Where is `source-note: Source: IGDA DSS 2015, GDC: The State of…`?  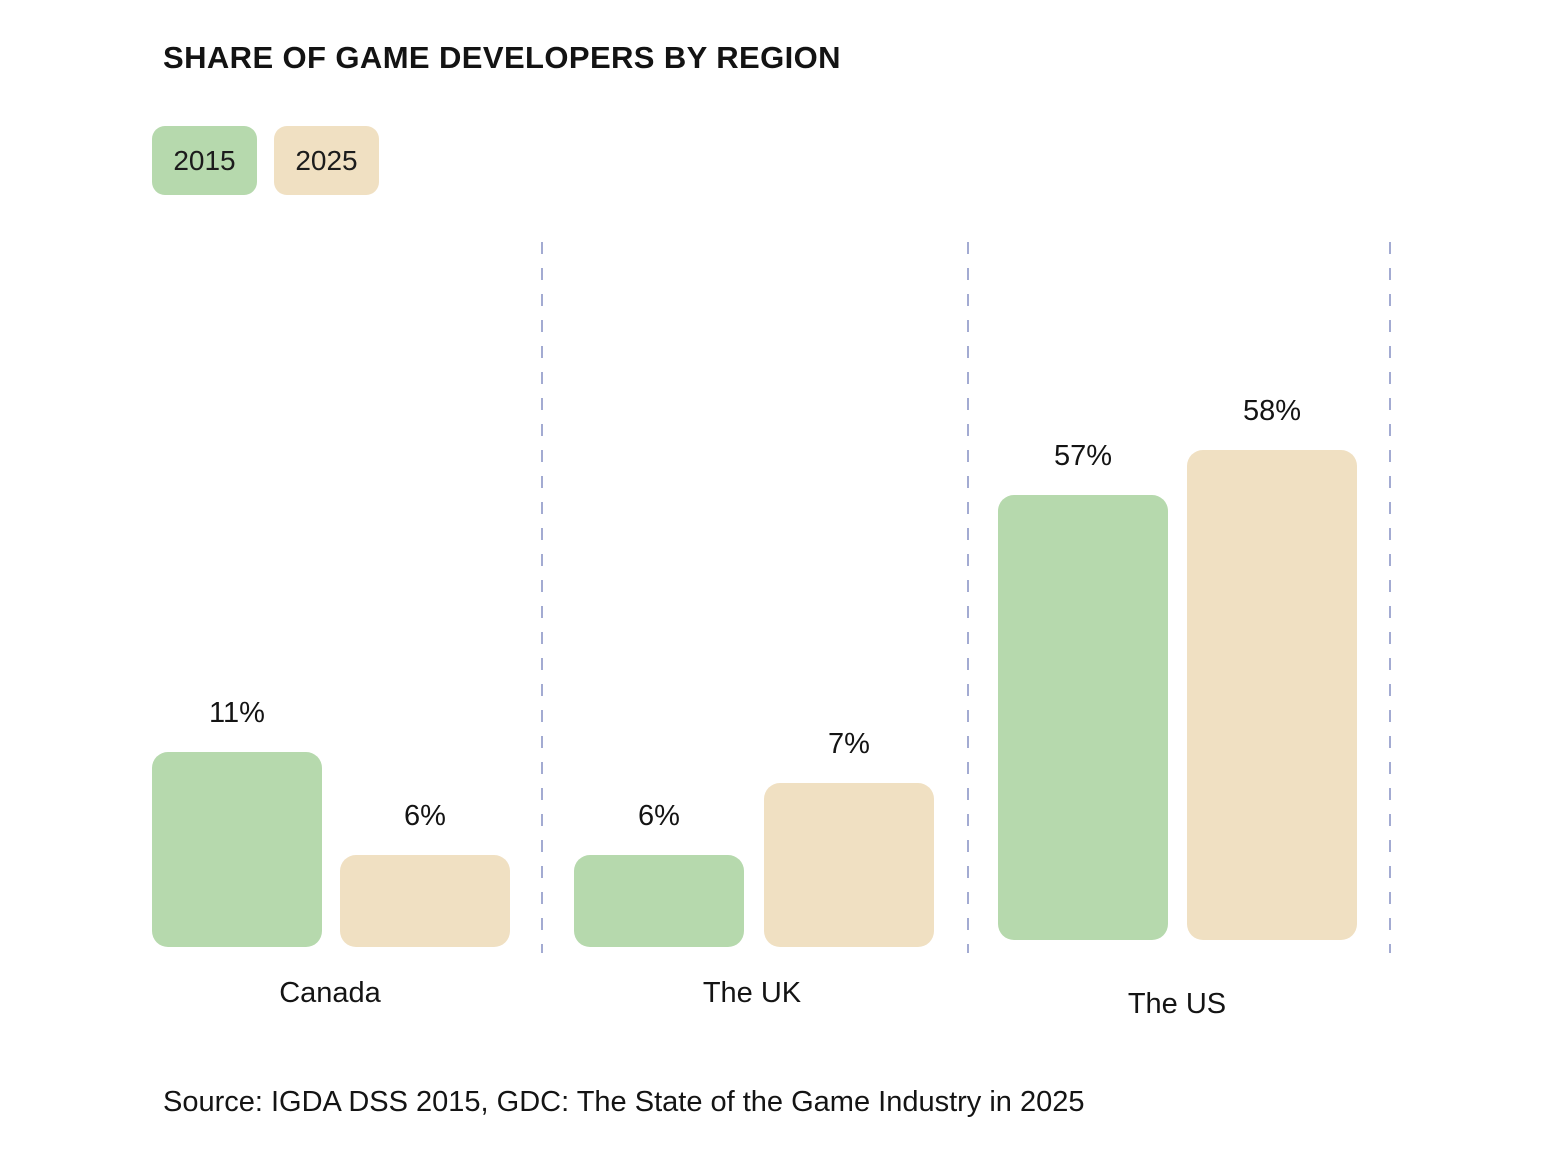 source-note: Source: IGDA DSS 2015, GDC: The State of… is located at coordinates (624, 1102).